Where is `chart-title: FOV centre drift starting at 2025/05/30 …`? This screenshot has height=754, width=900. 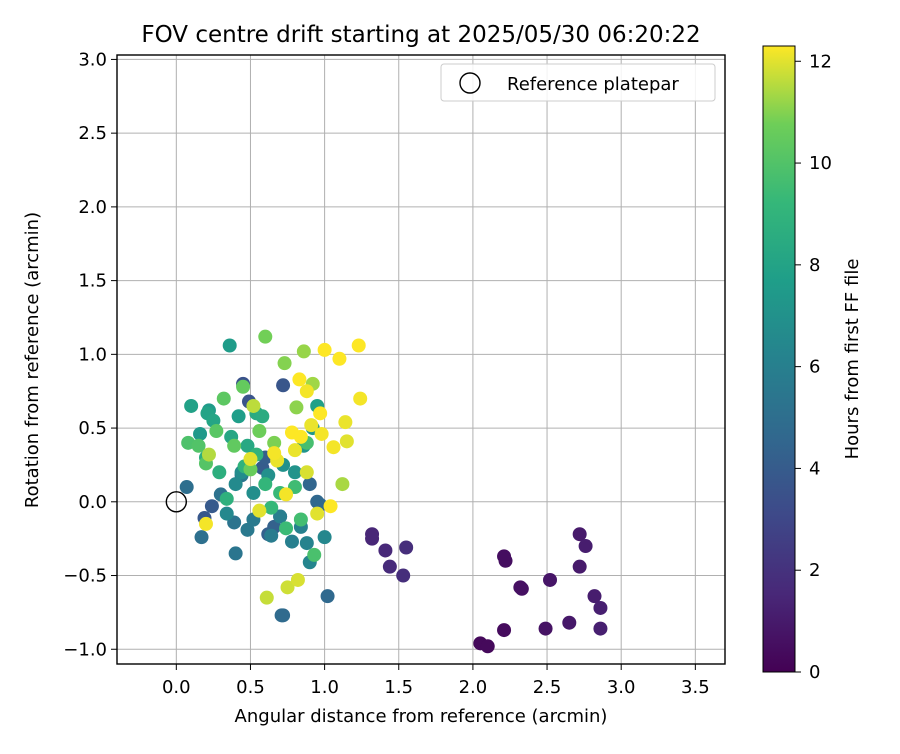 chart-title: FOV centre drift starting at 2025/05/30 … is located at coordinates (420, 35).